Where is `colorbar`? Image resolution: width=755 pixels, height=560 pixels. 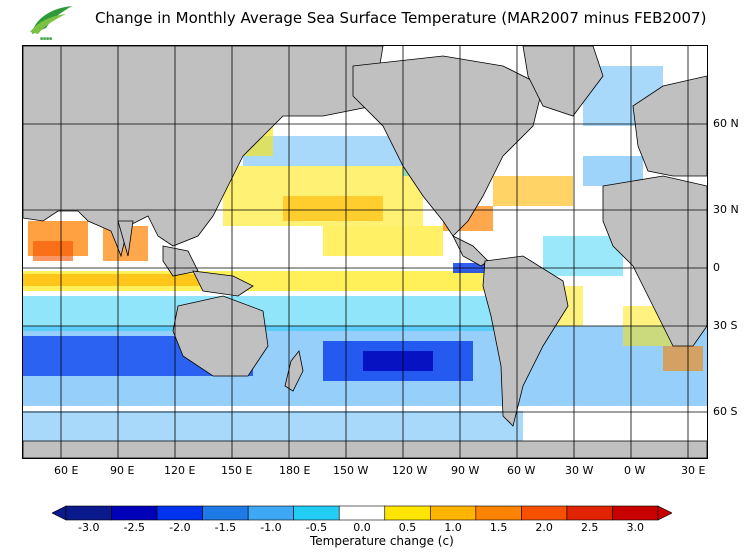
colorbar is located at coordinates (362, 513).